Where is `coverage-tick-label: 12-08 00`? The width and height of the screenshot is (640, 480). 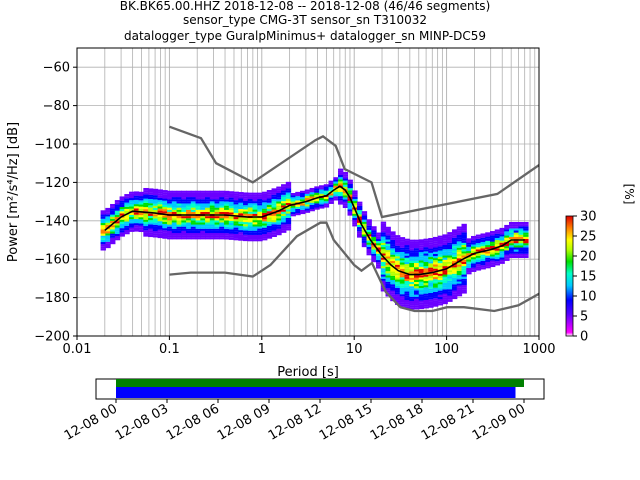
coverage-tick-label: 12-08 00 is located at coordinates (91, 422).